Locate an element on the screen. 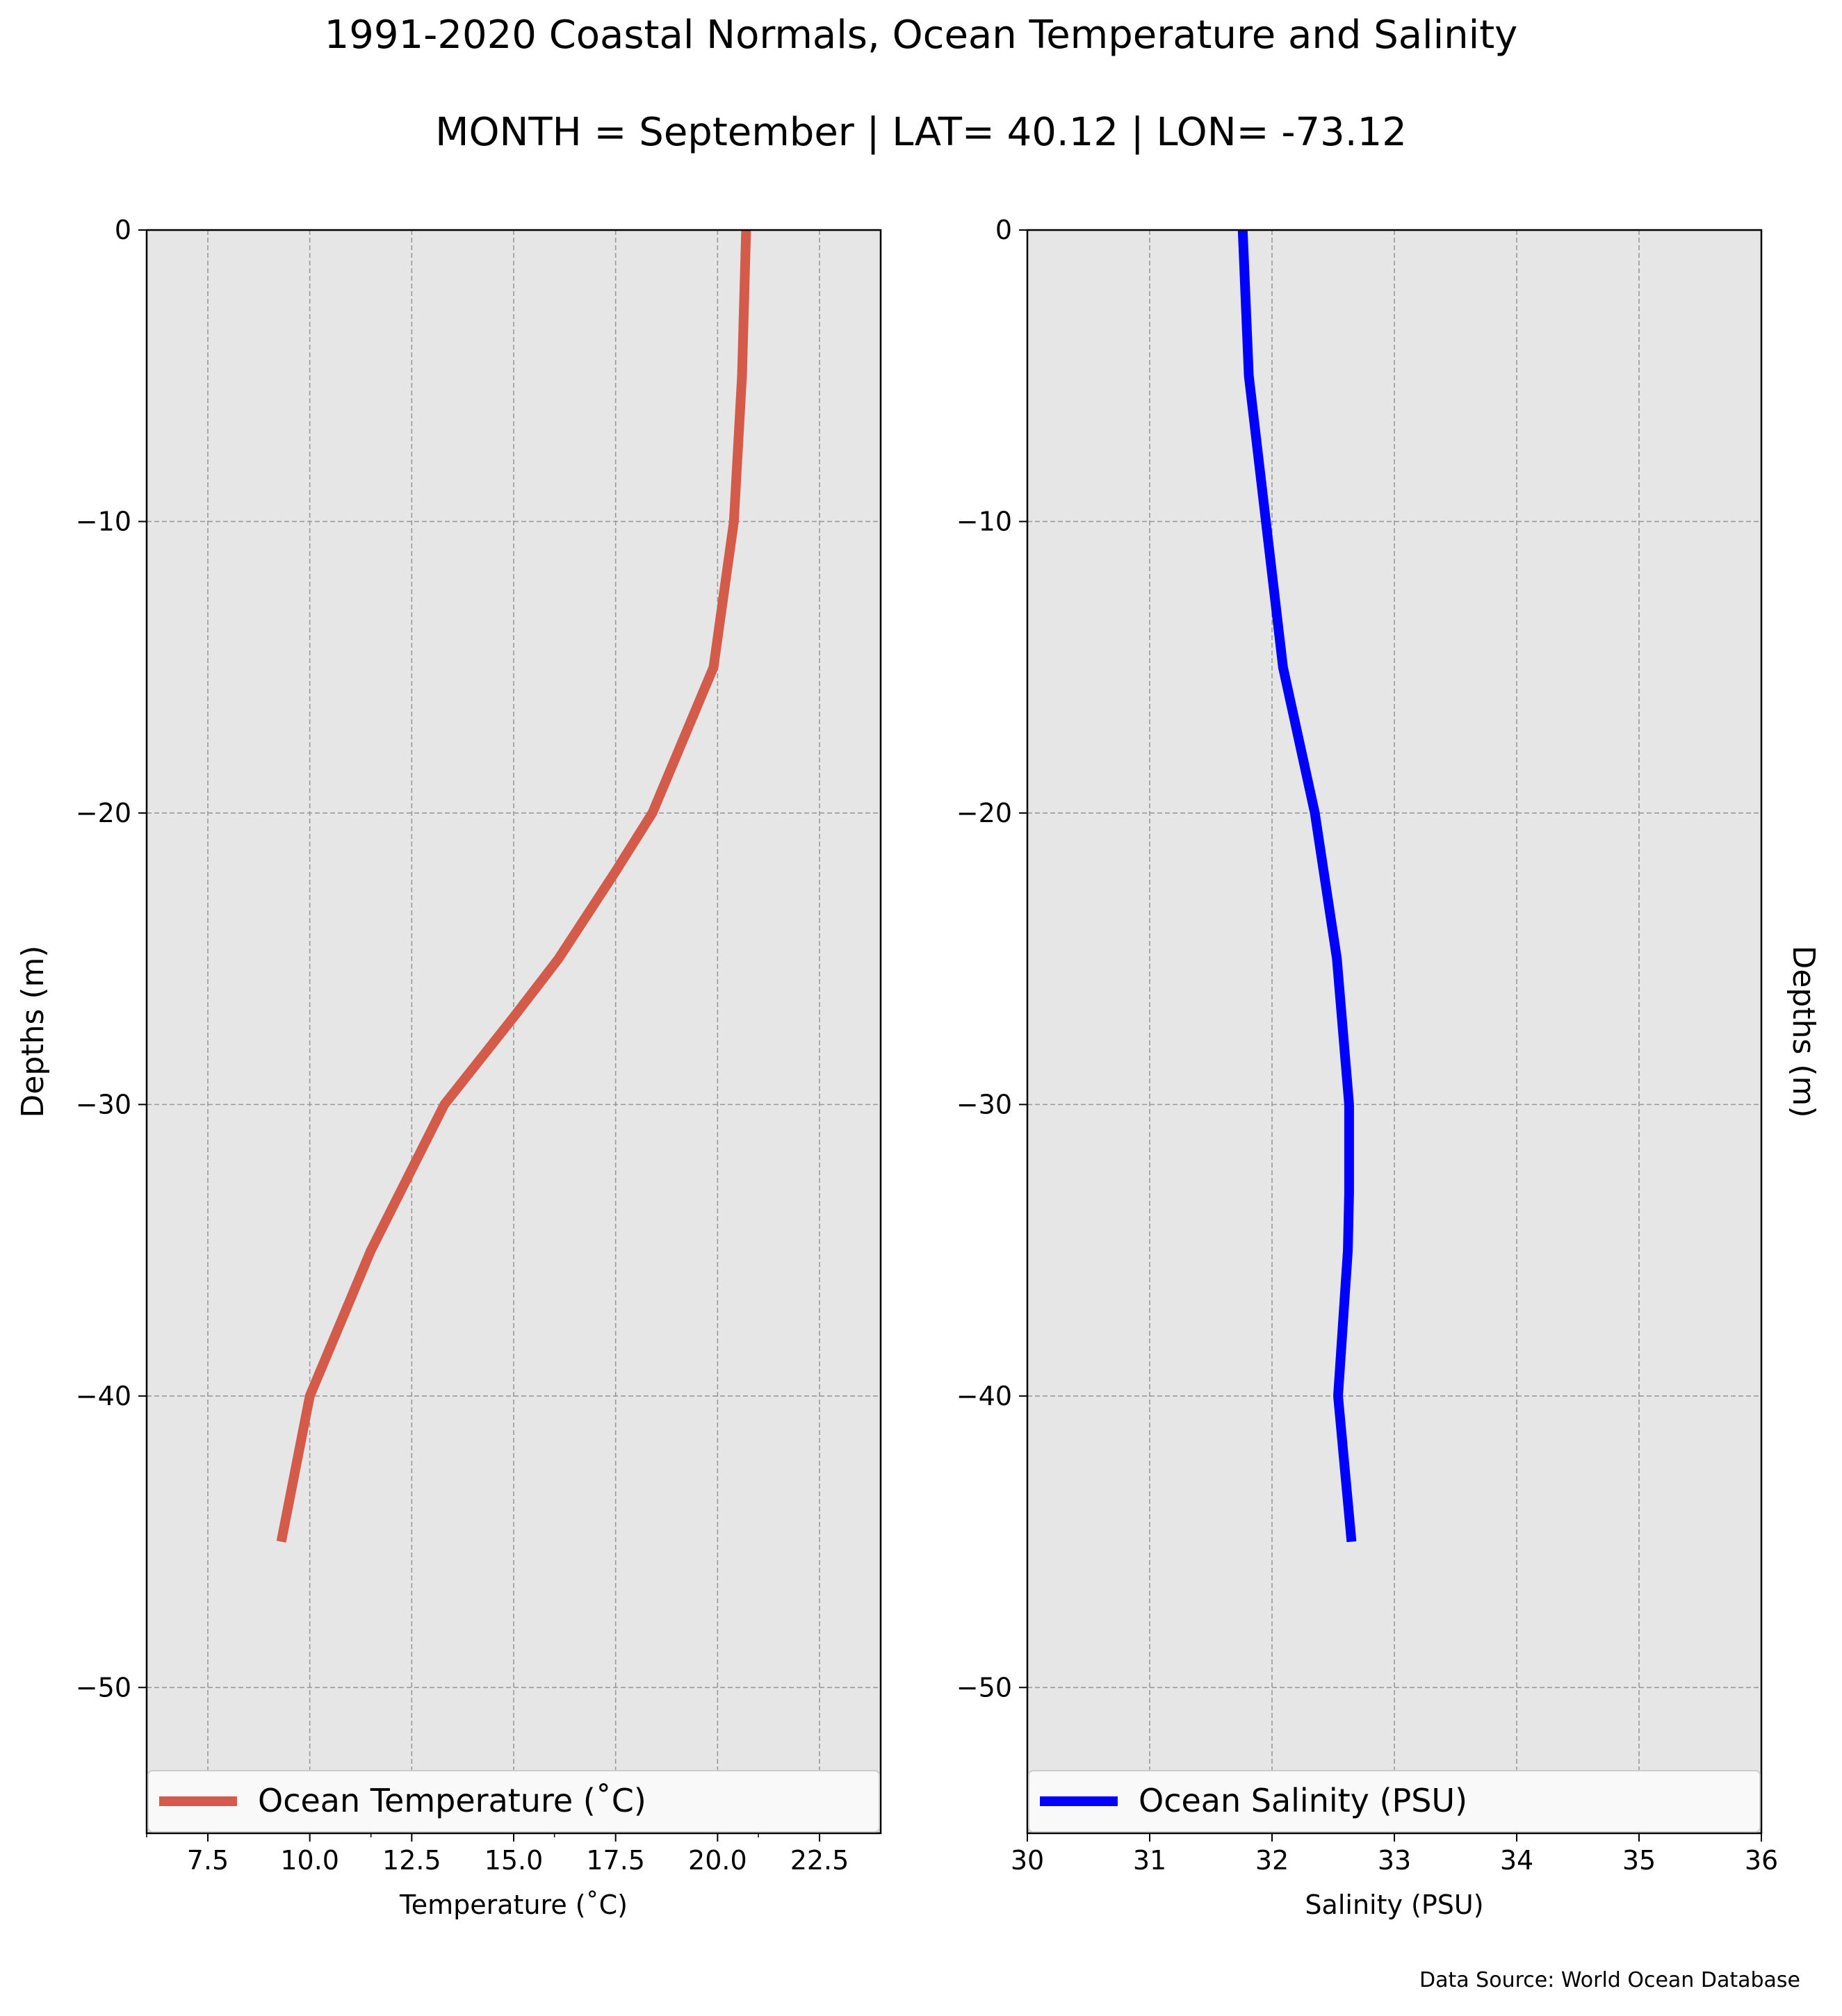 Image resolution: width=1842 pixels, height=2016 pixels. salinity-y-tick-label: −50 is located at coordinates (984, 1688).